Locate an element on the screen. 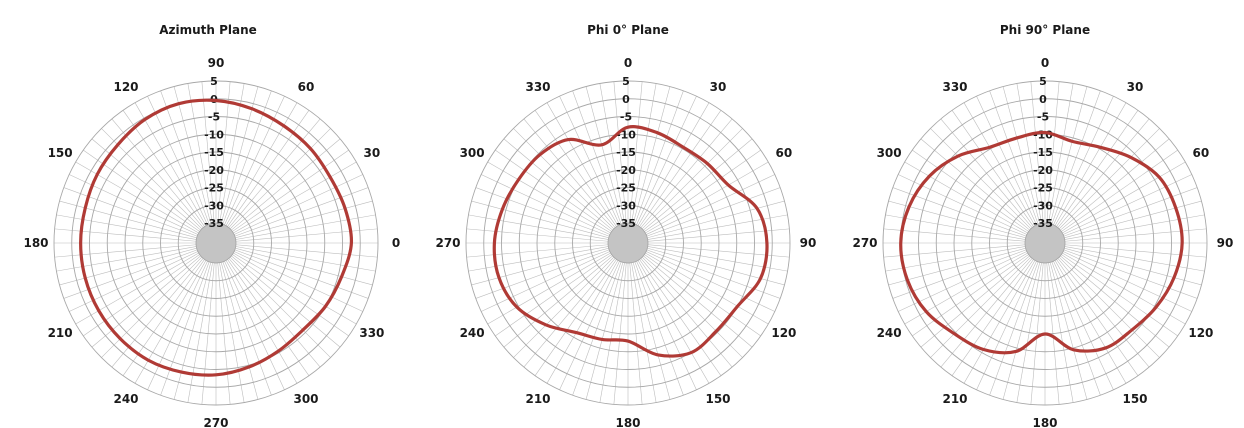 The height and width of the screenshot is (428, 1244). radial-tick-label: 0 is located at coordinates (1043, 99).